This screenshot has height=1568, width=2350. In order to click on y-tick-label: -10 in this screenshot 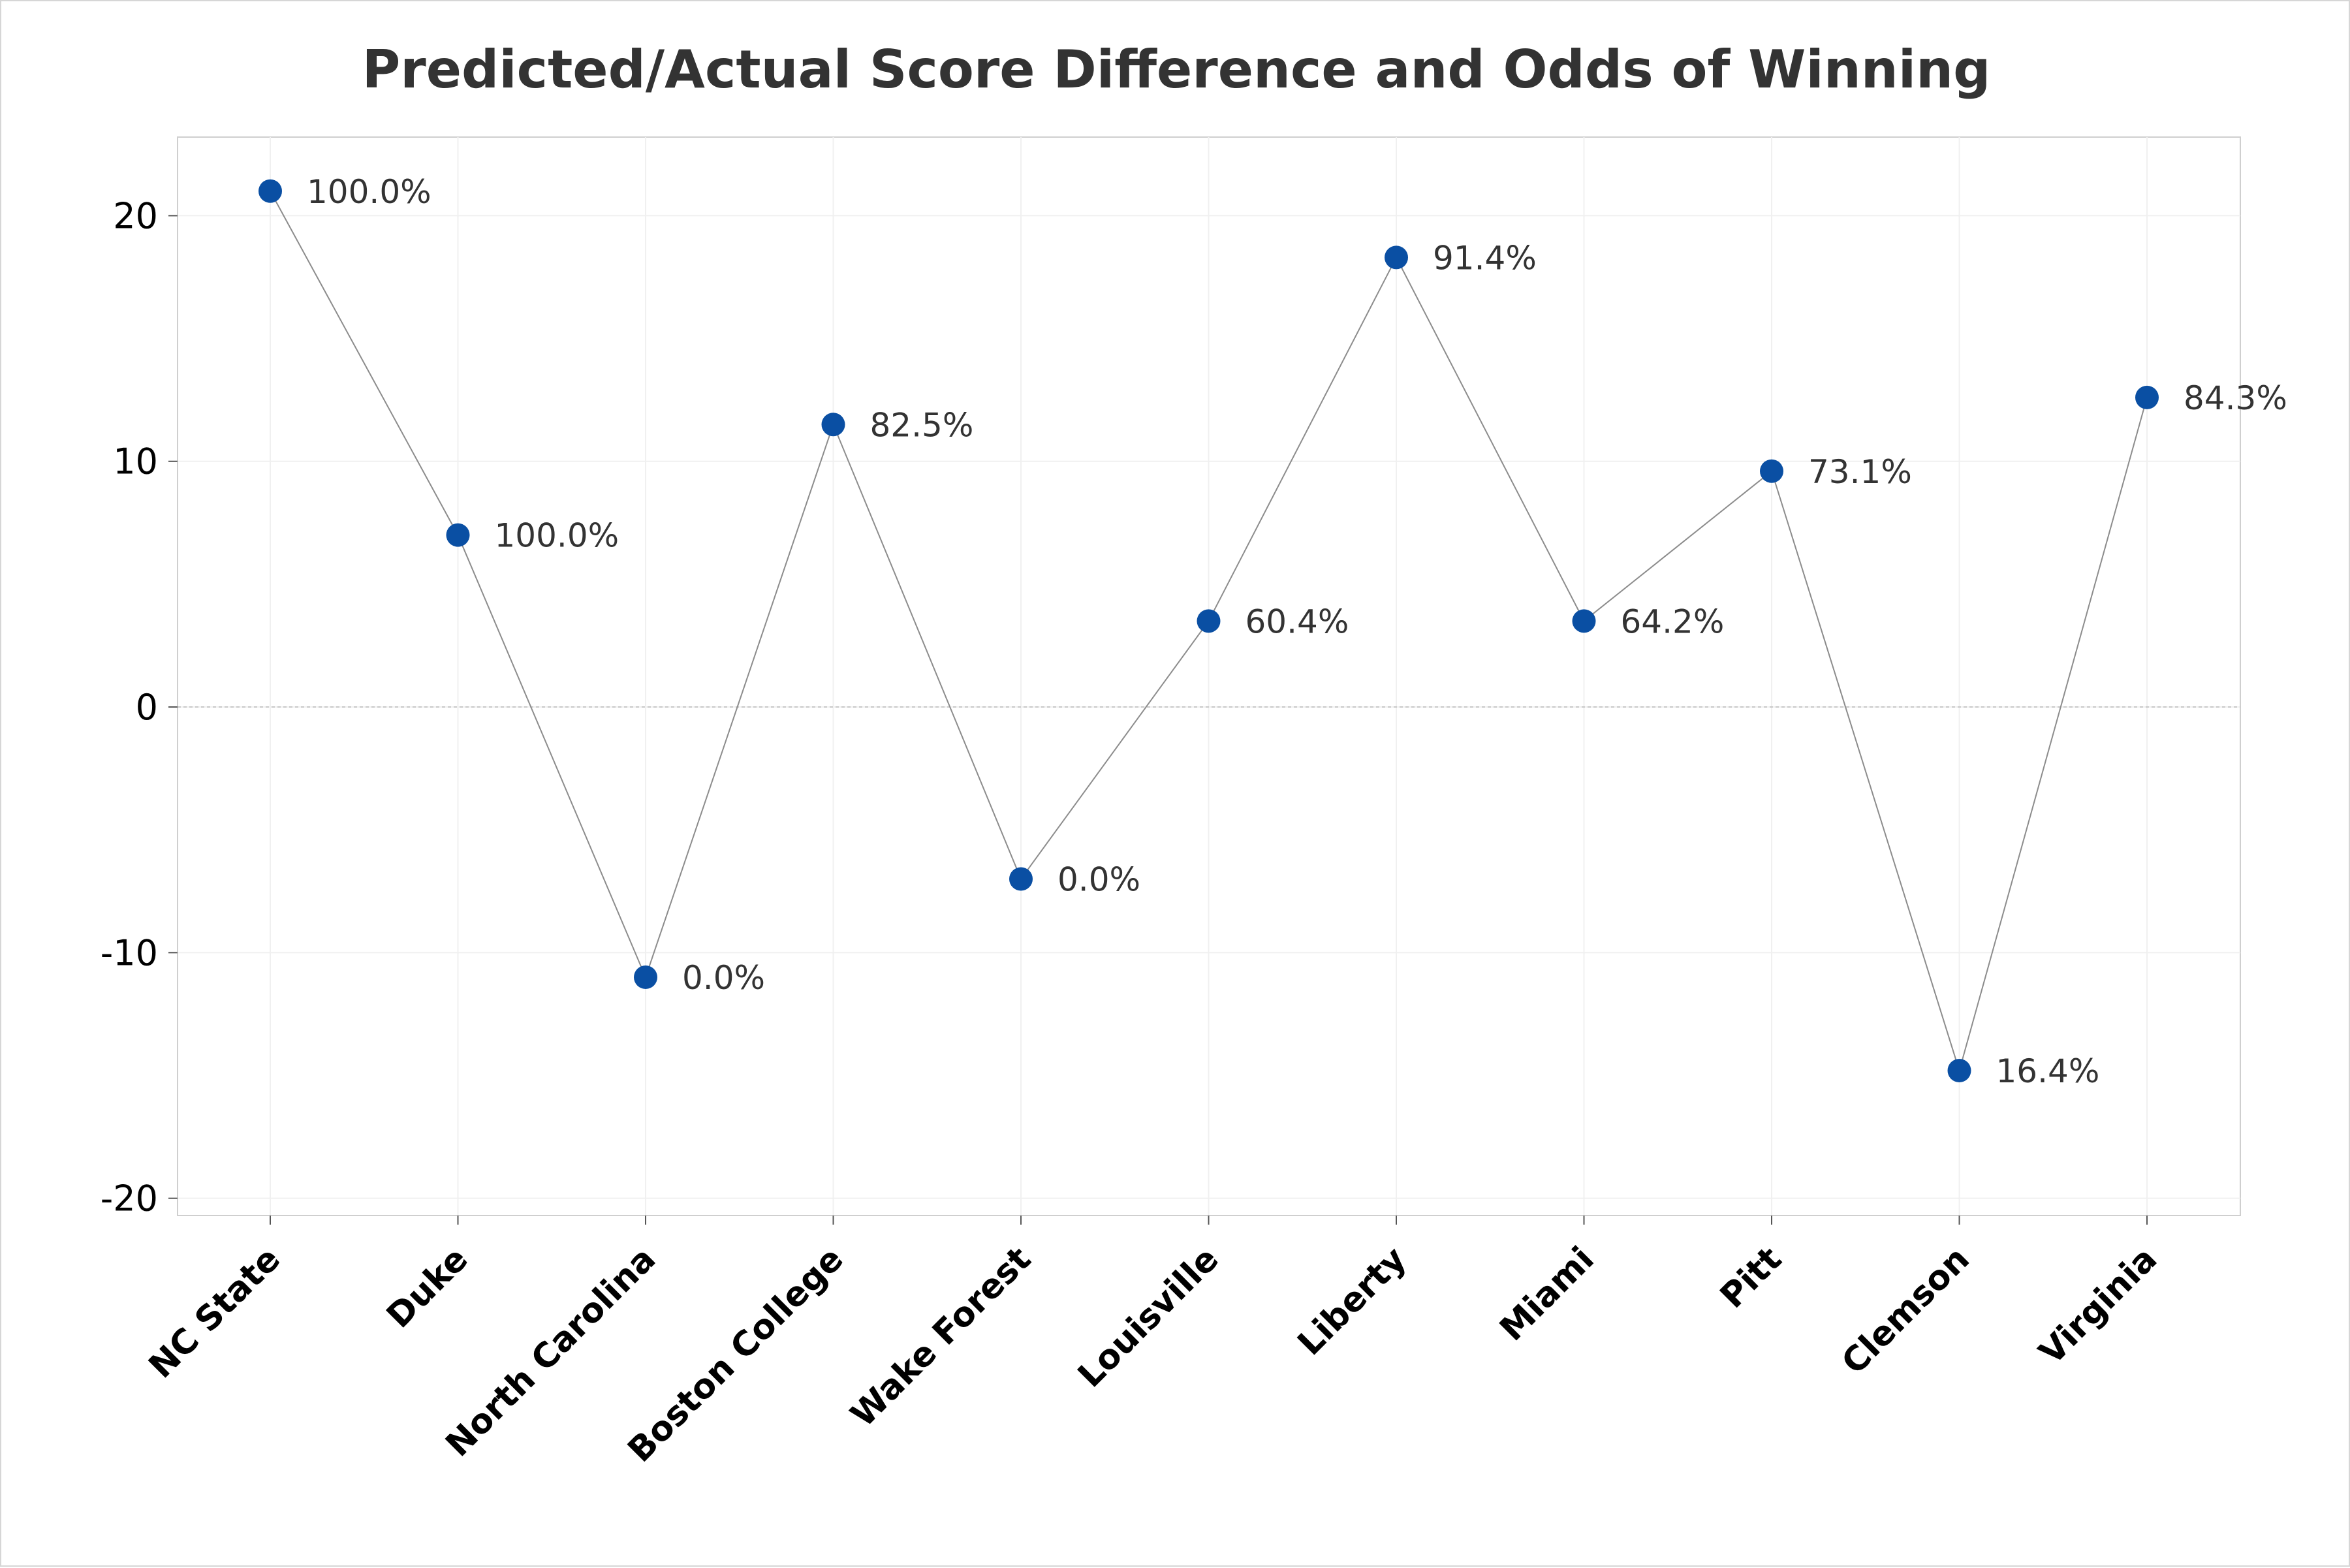, I will do `click(129, 953)`.